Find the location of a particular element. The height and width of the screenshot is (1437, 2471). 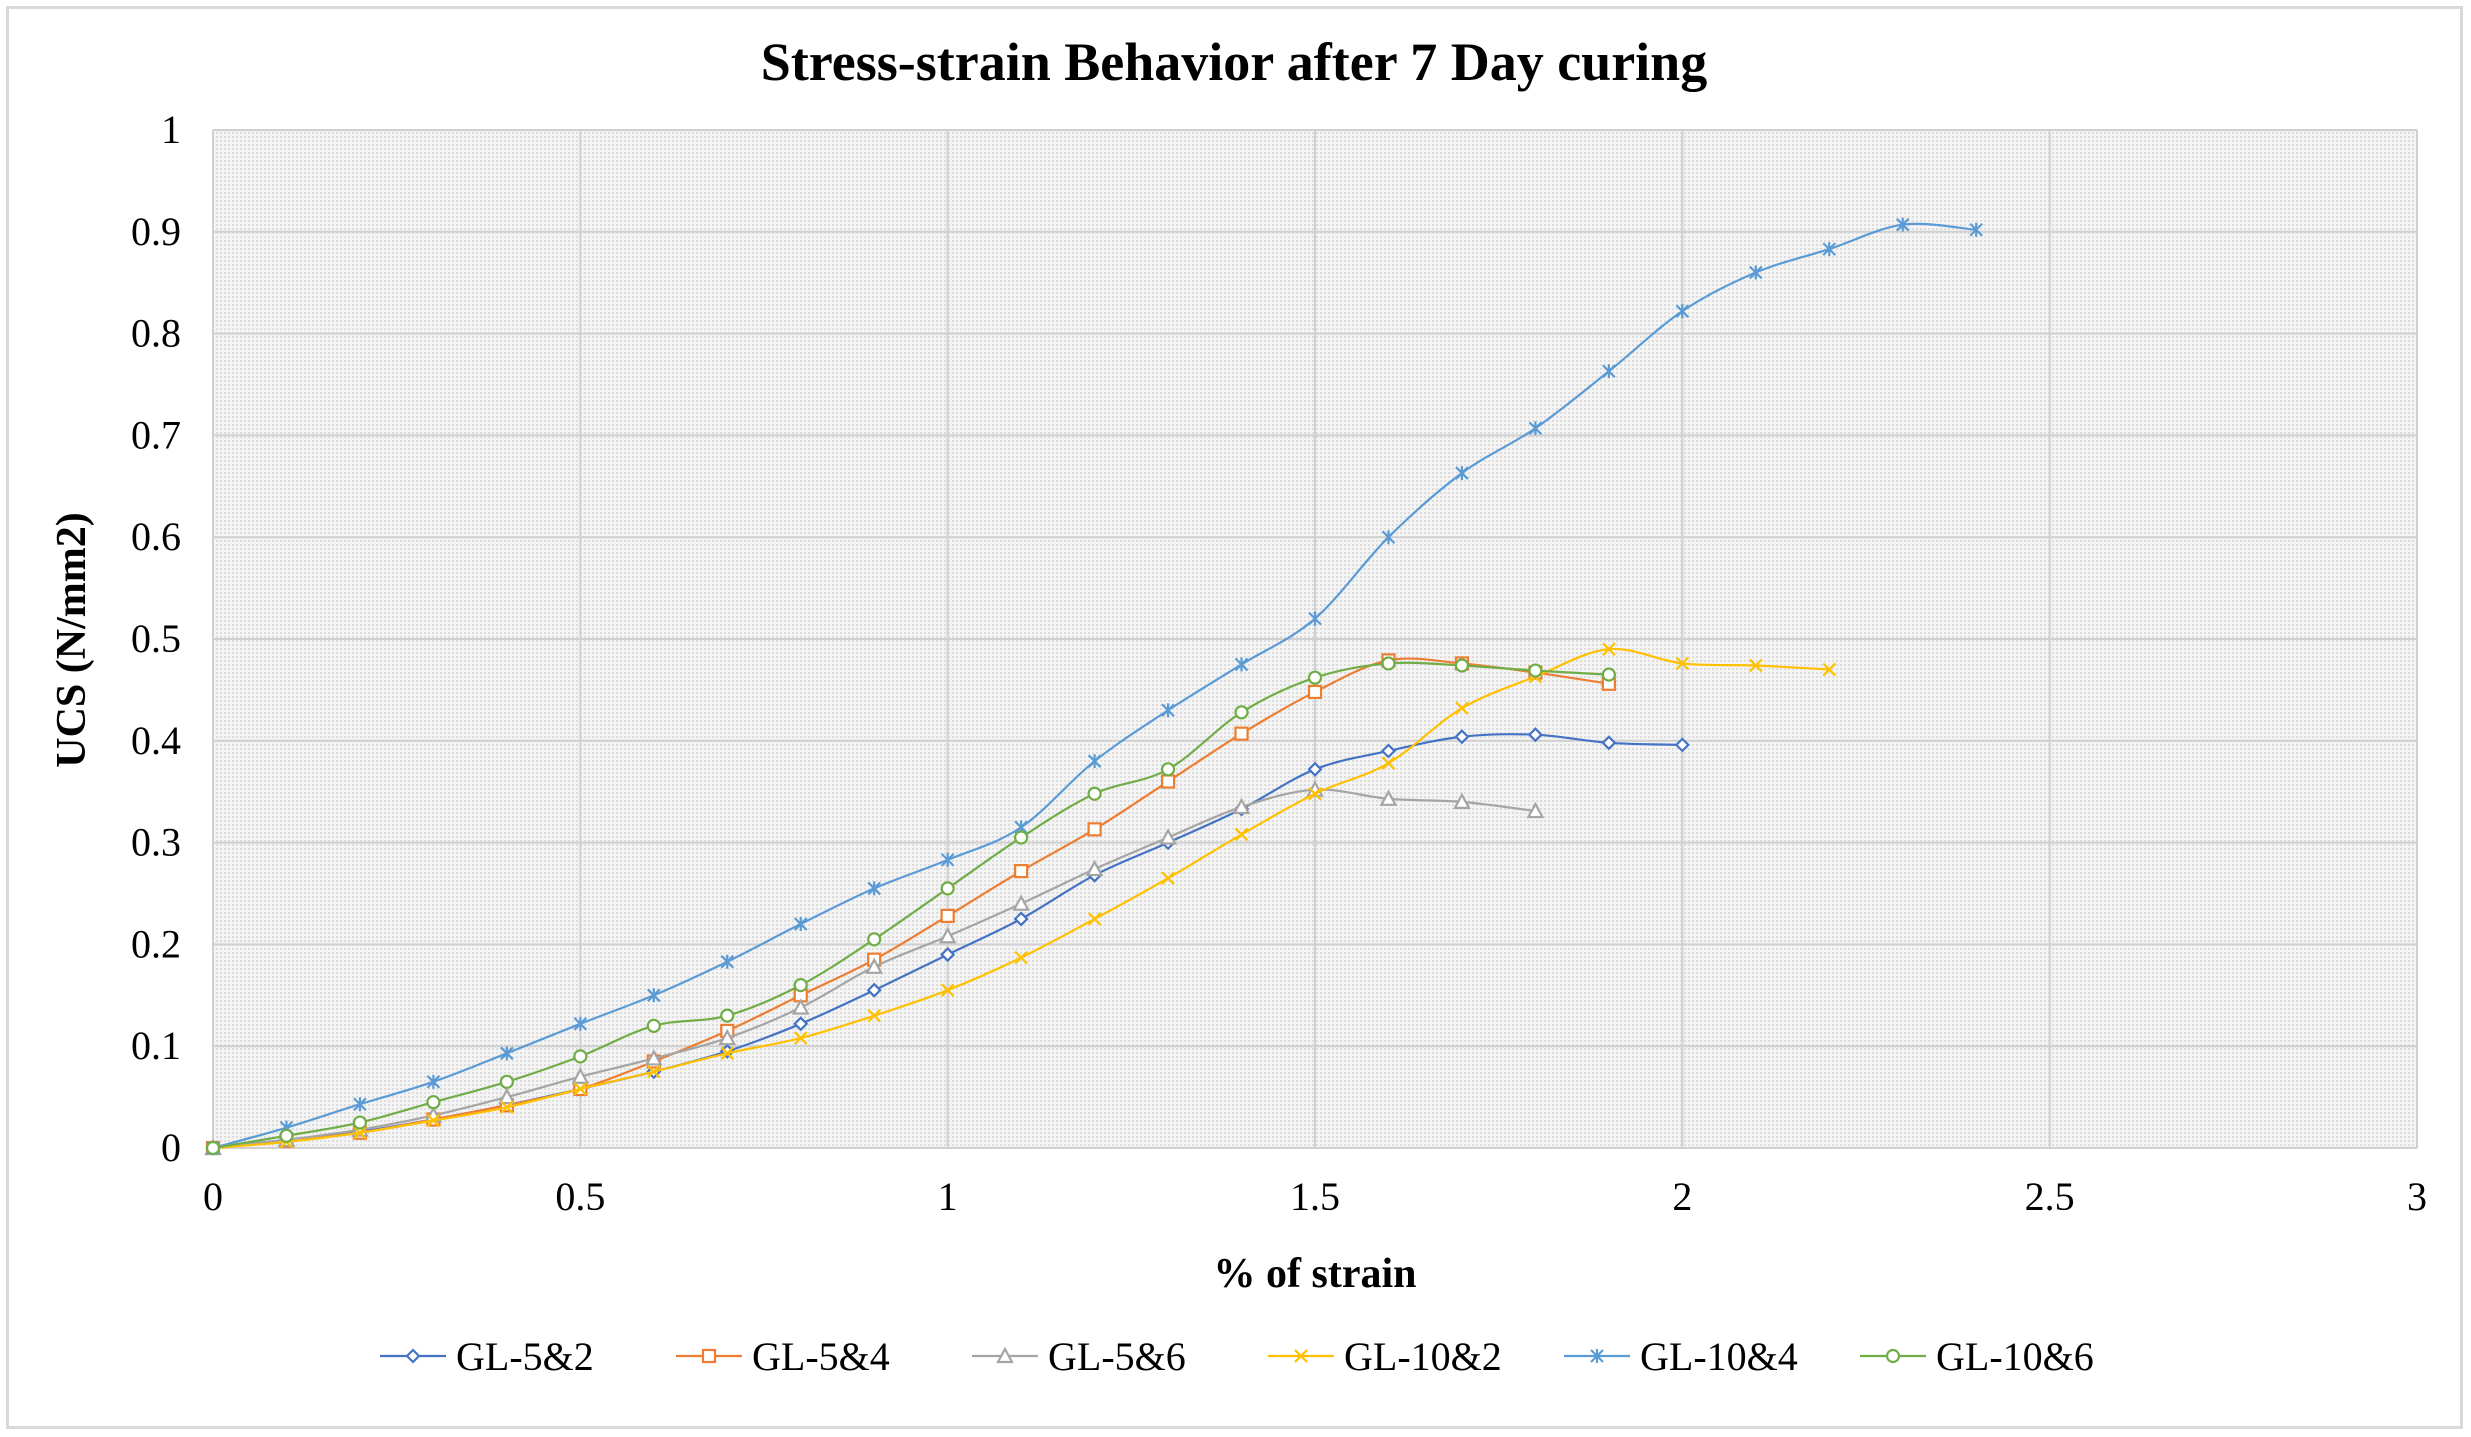

legend-label: GL-5&4 is located at coordinates (821, 1356).